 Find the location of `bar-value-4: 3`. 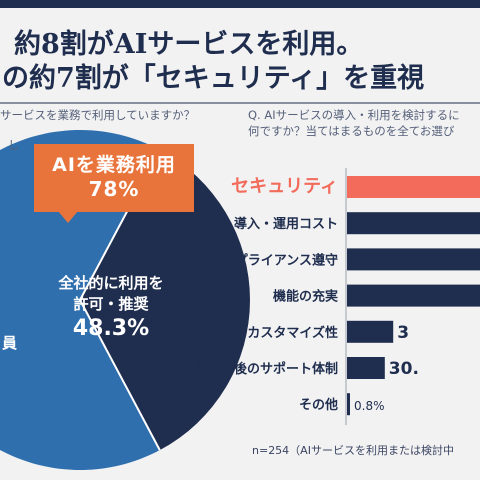

bar-value-4: 3 is located at coordinates (403, 333).